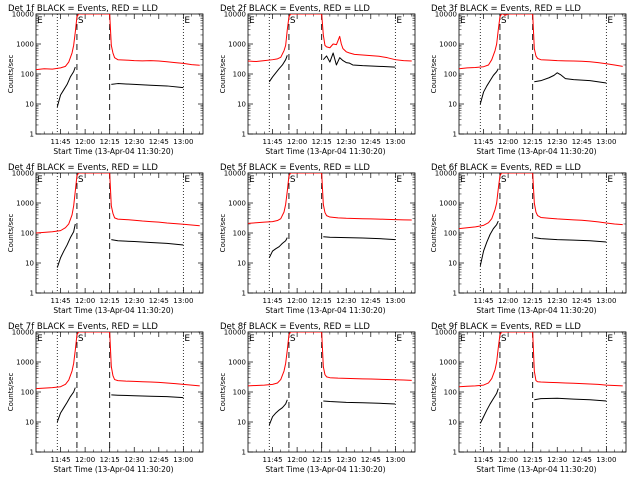  What do you see at coordinates (83, 168) in the screenshot?
I see `panel-title: Det 4f BLACK = Events, RED = LLD` at bounding box center [83, 168].